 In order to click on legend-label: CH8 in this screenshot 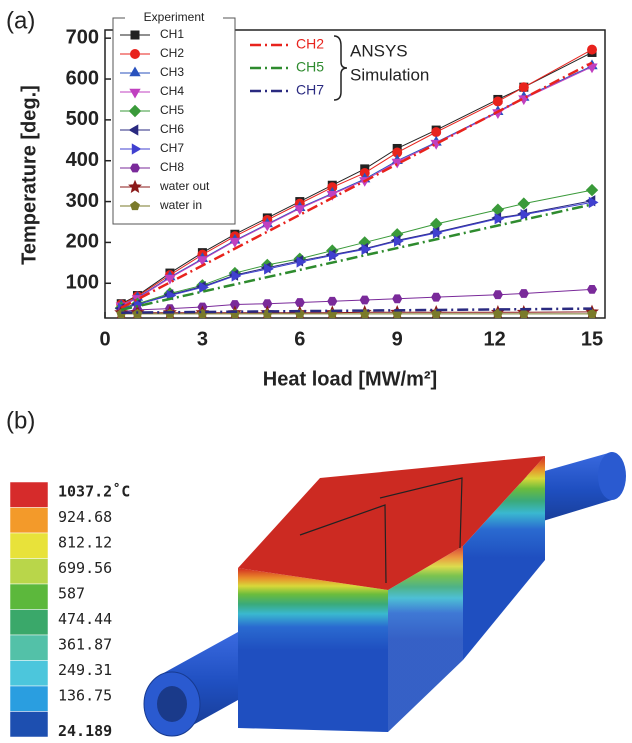, I will do `click(172, 167)`.